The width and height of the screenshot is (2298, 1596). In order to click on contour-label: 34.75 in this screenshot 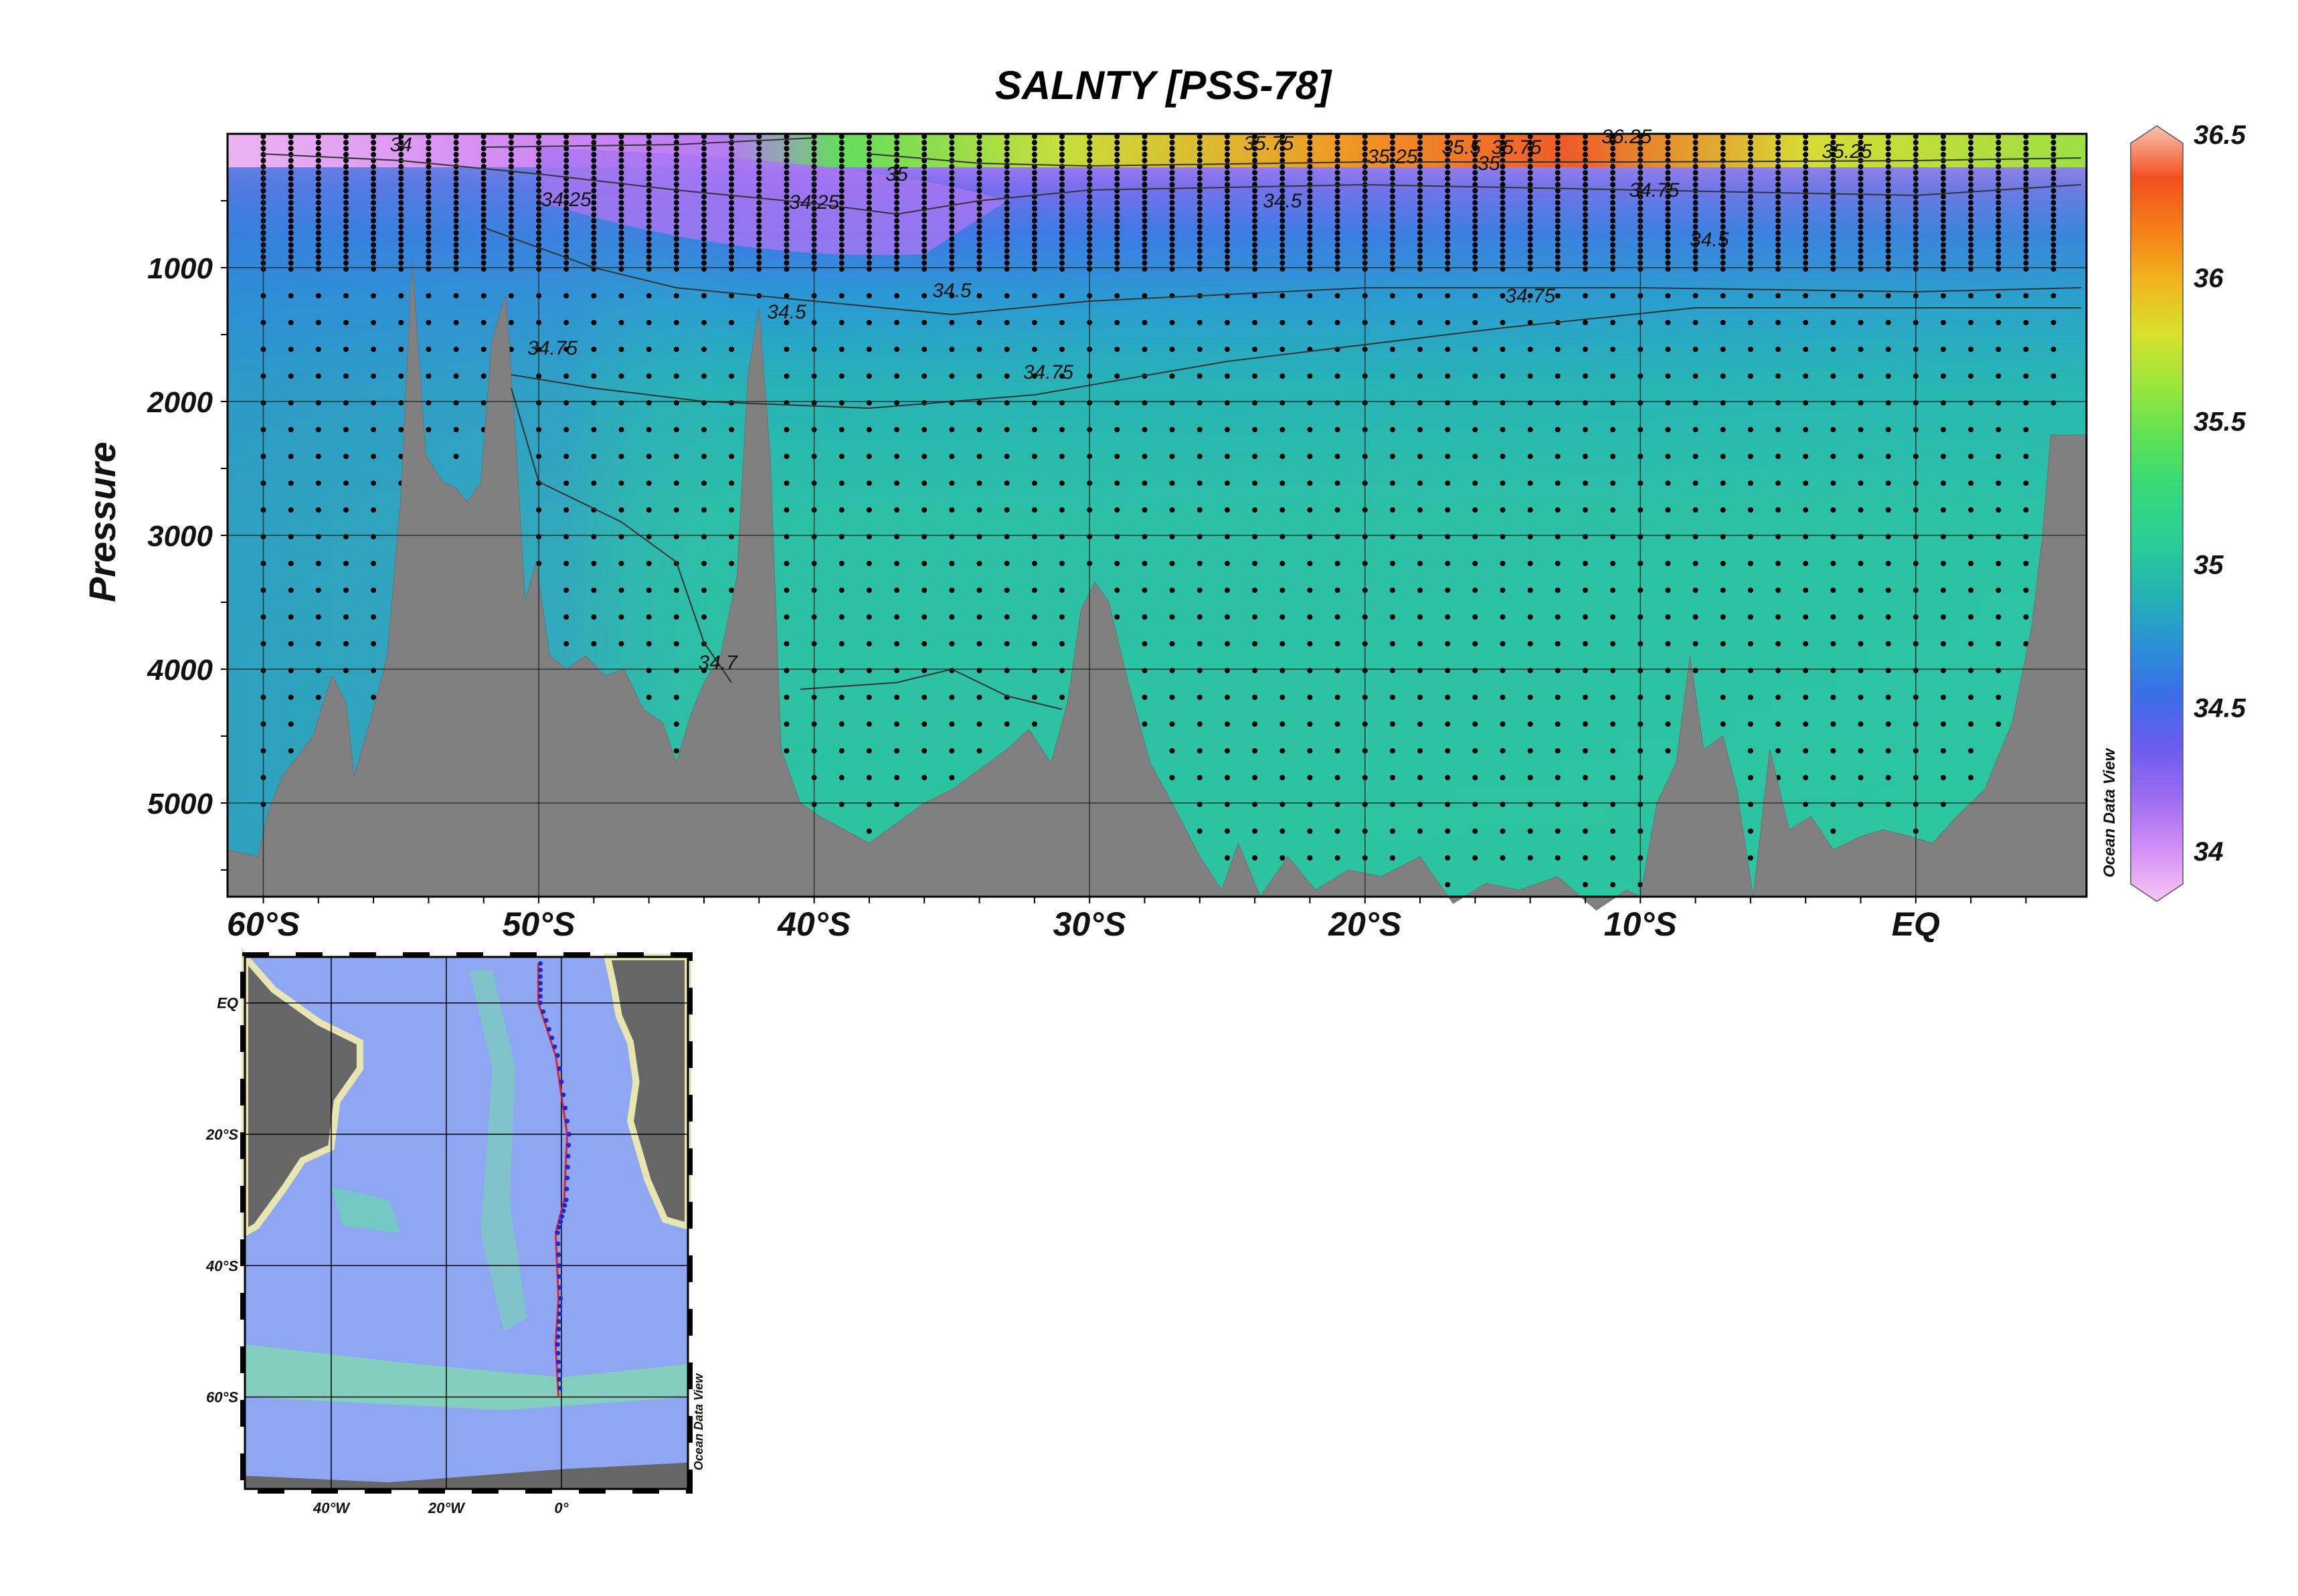, I will do `click(1530, 296)`.